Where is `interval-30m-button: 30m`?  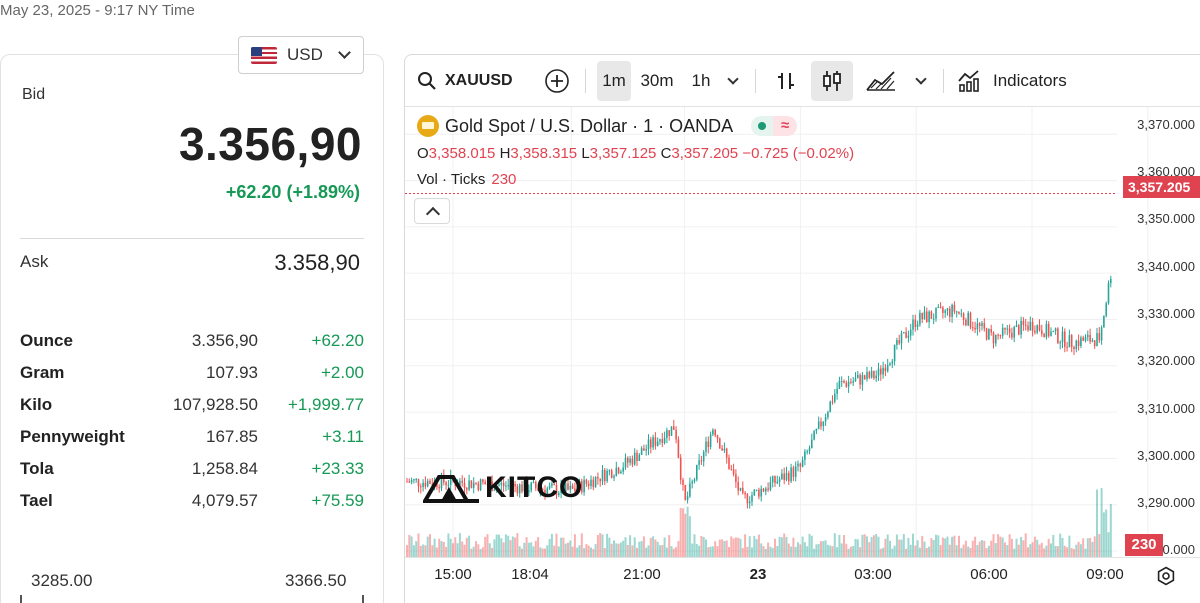 interval-30m-button: 30m is located at coordinates (657, 80).